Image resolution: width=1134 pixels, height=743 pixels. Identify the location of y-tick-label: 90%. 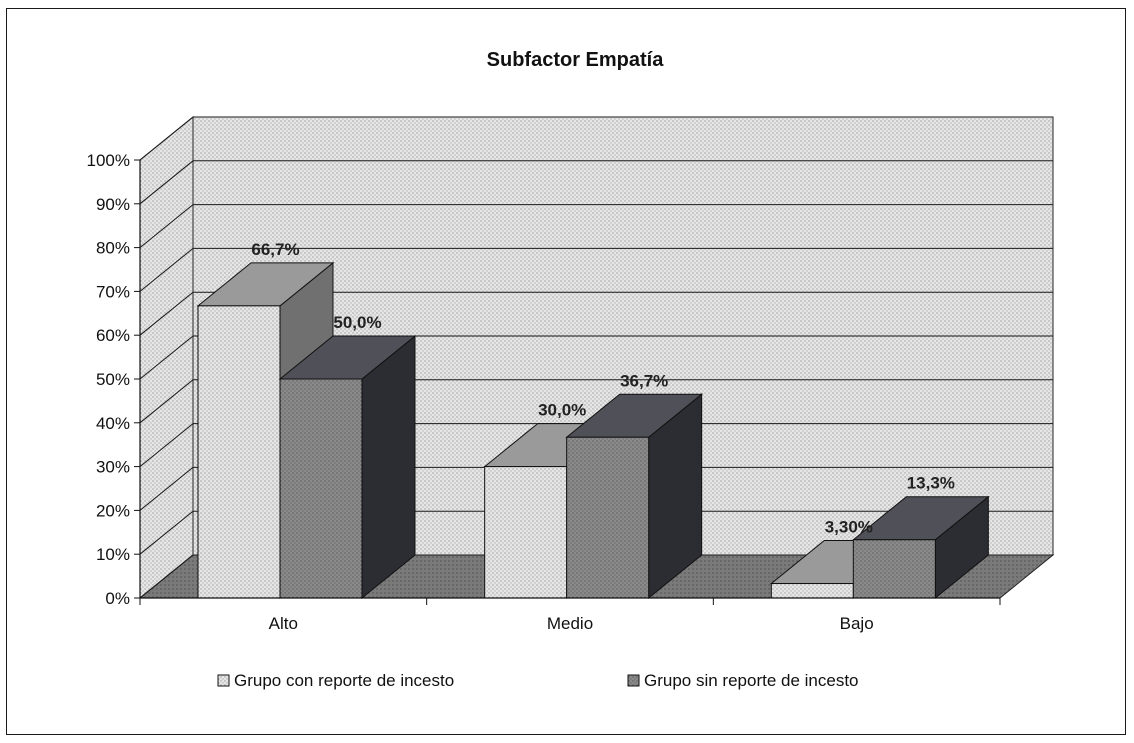
(113, 204).